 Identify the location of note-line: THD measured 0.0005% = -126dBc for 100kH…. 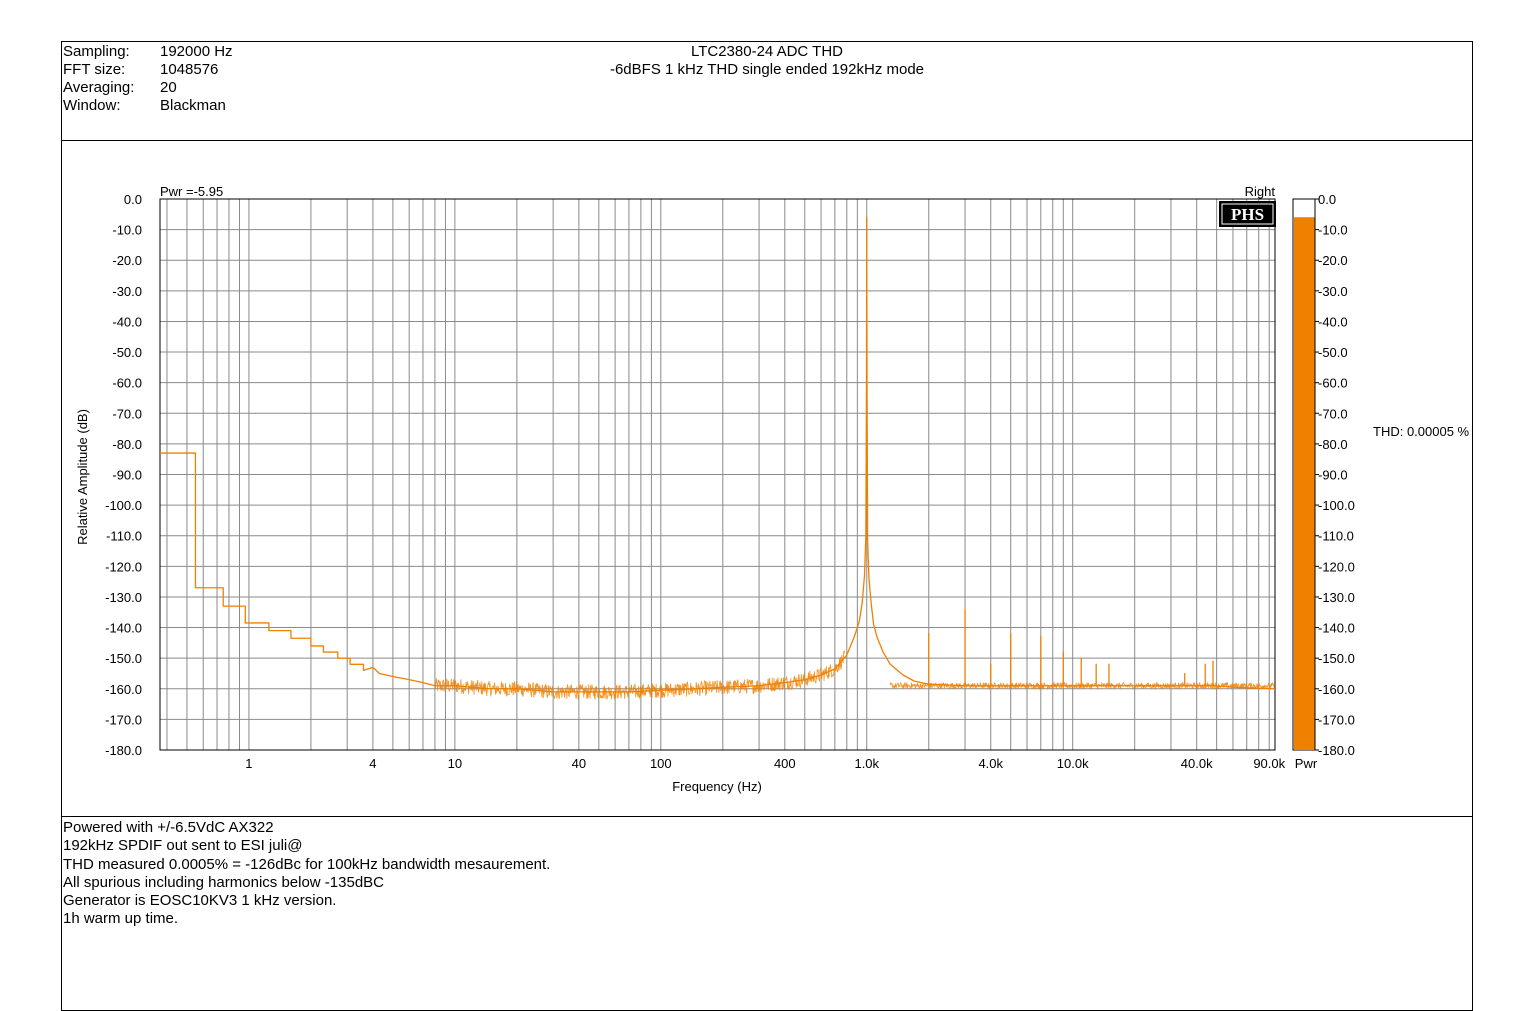
(307, 864).